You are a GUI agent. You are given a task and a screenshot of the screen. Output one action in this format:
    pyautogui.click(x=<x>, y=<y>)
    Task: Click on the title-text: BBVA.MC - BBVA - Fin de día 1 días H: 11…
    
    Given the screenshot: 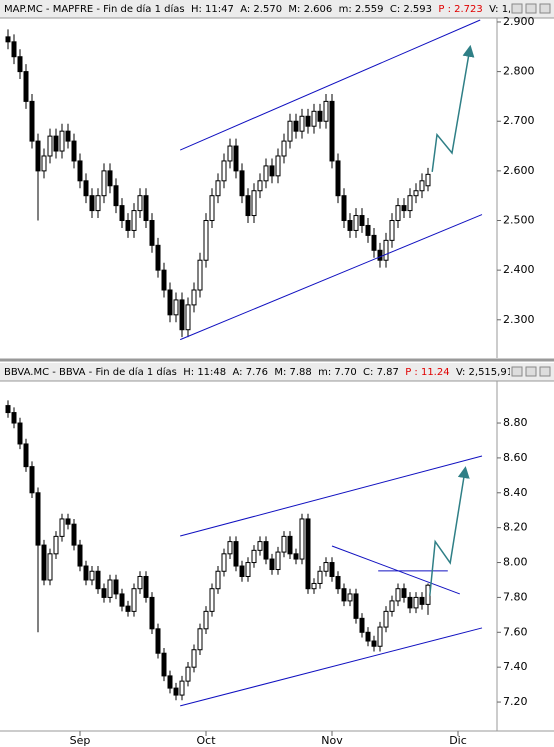 What is the action you would take?
    pyautogui.click(x=204, y=372)
    